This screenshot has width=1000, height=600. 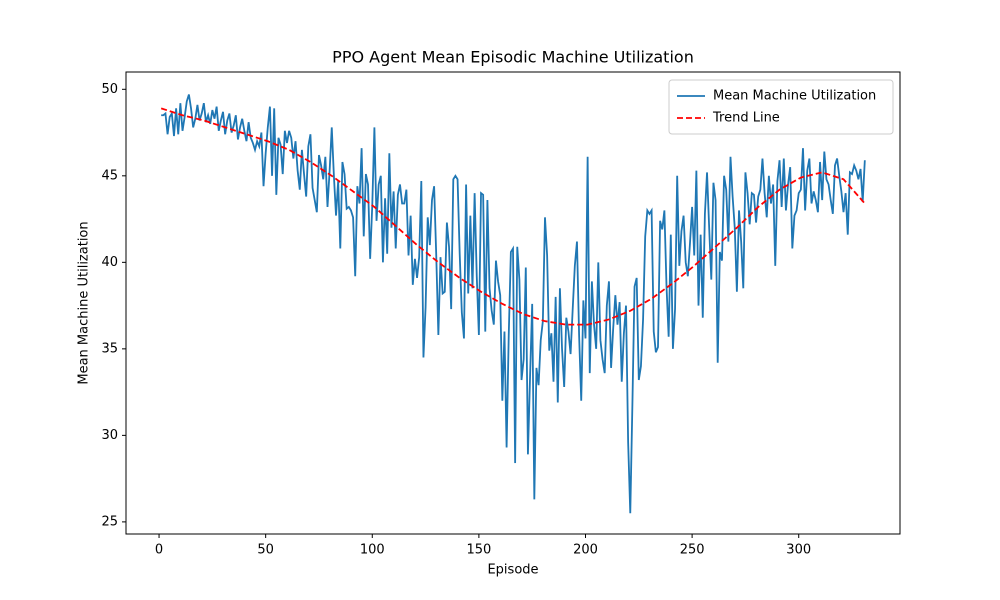 I want to click on y-tick-label: 25, so click(x=109, y=521).